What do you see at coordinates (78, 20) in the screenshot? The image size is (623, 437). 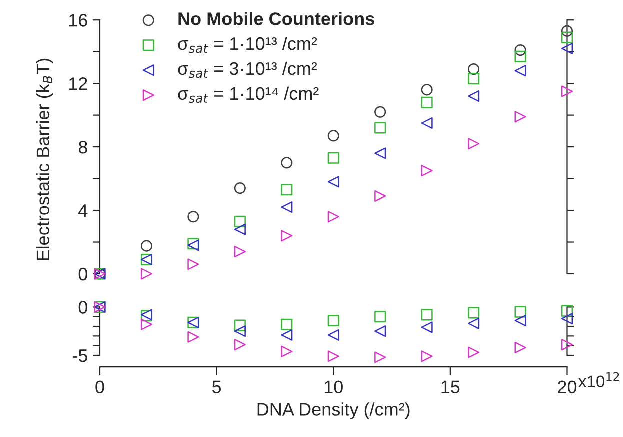 I see `y-tick-label: 16` at bounding box center [78, 20].